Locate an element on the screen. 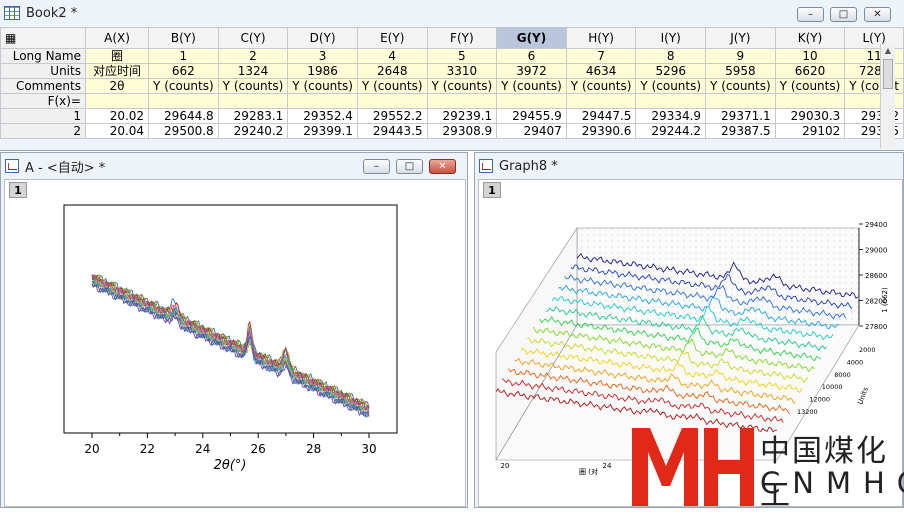 The image size is (904, 514). table-cell: 9 is located at coordinates (740, 56).